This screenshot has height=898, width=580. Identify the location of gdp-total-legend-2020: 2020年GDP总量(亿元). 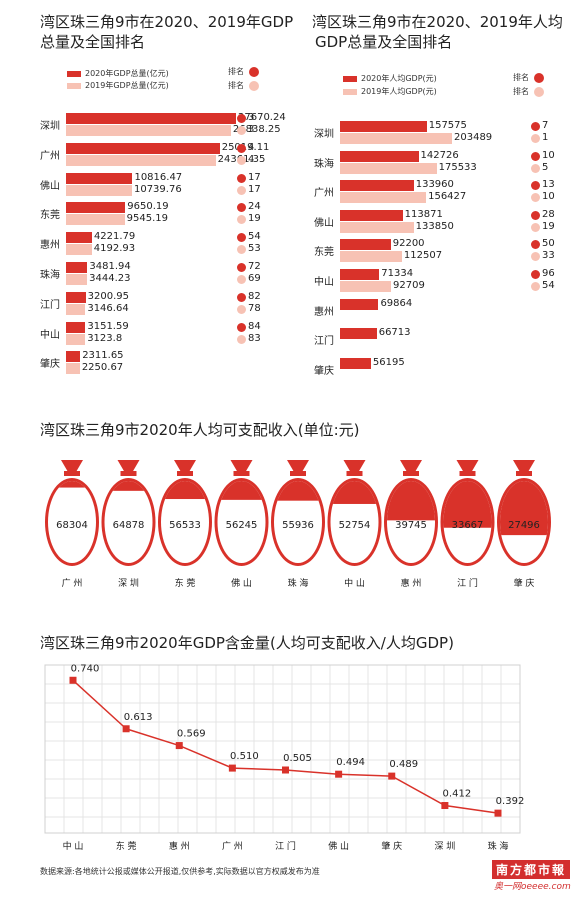
(118, 73).